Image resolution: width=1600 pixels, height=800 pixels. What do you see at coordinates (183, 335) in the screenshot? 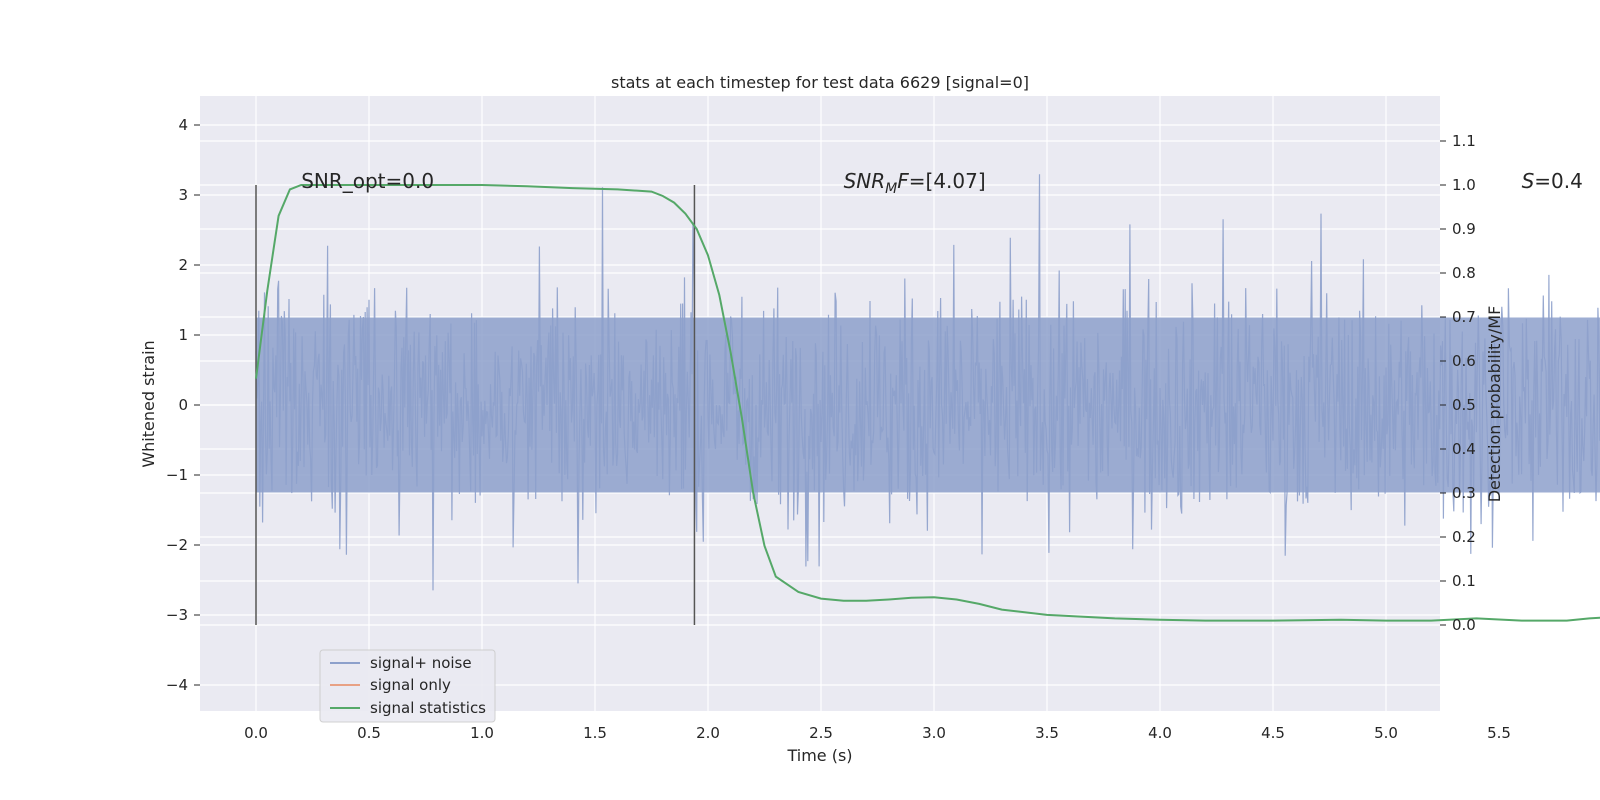
I see `y-tick-label: 1` at bounding box center [183, 335].